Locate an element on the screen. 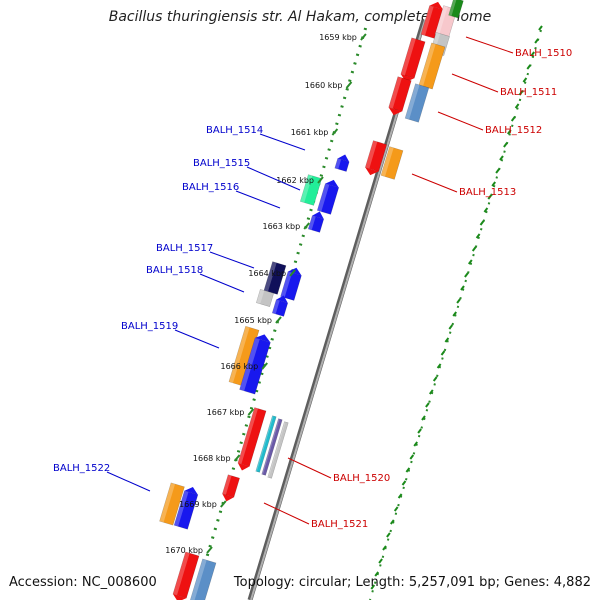  gene-purple-1-body is located at coordinates (272, 447).